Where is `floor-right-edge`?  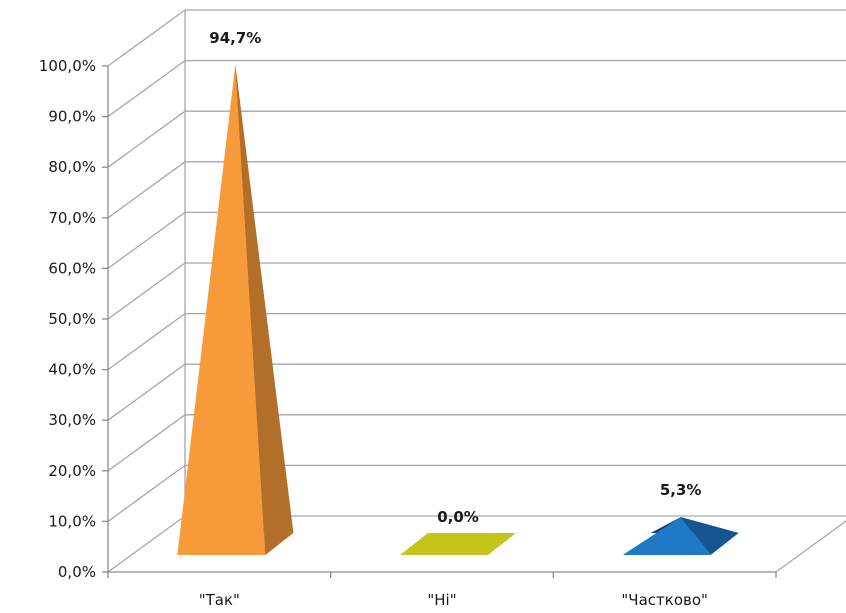 floor-right-edge is located at coordinates (810, 546).